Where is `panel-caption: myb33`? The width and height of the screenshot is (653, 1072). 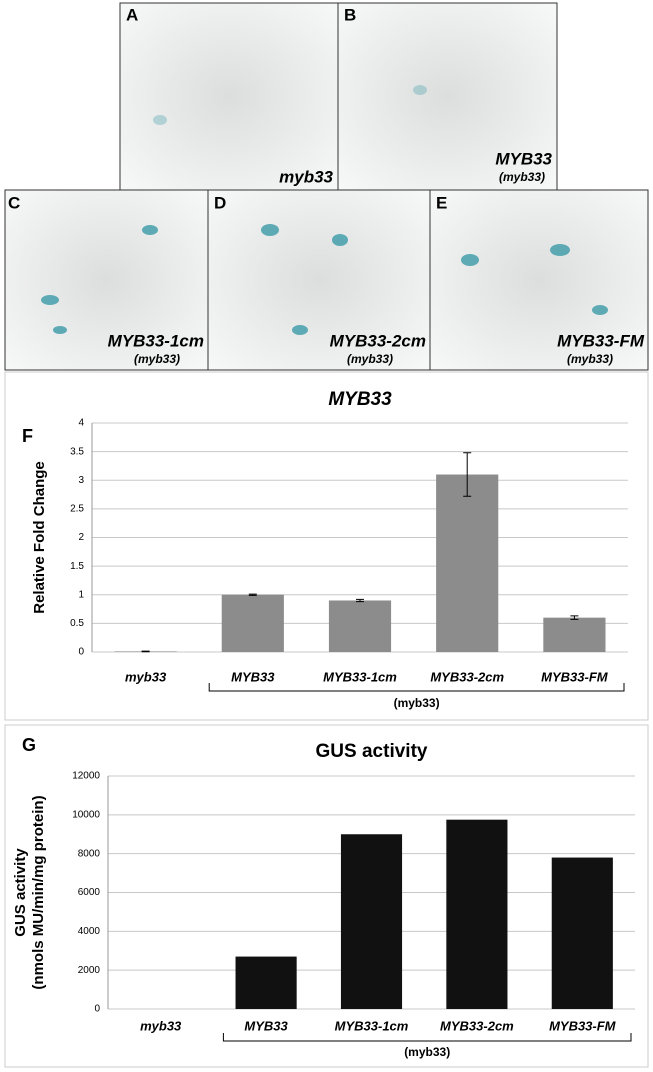 panel-caption: myb33 is located at coordinates (306, 176).